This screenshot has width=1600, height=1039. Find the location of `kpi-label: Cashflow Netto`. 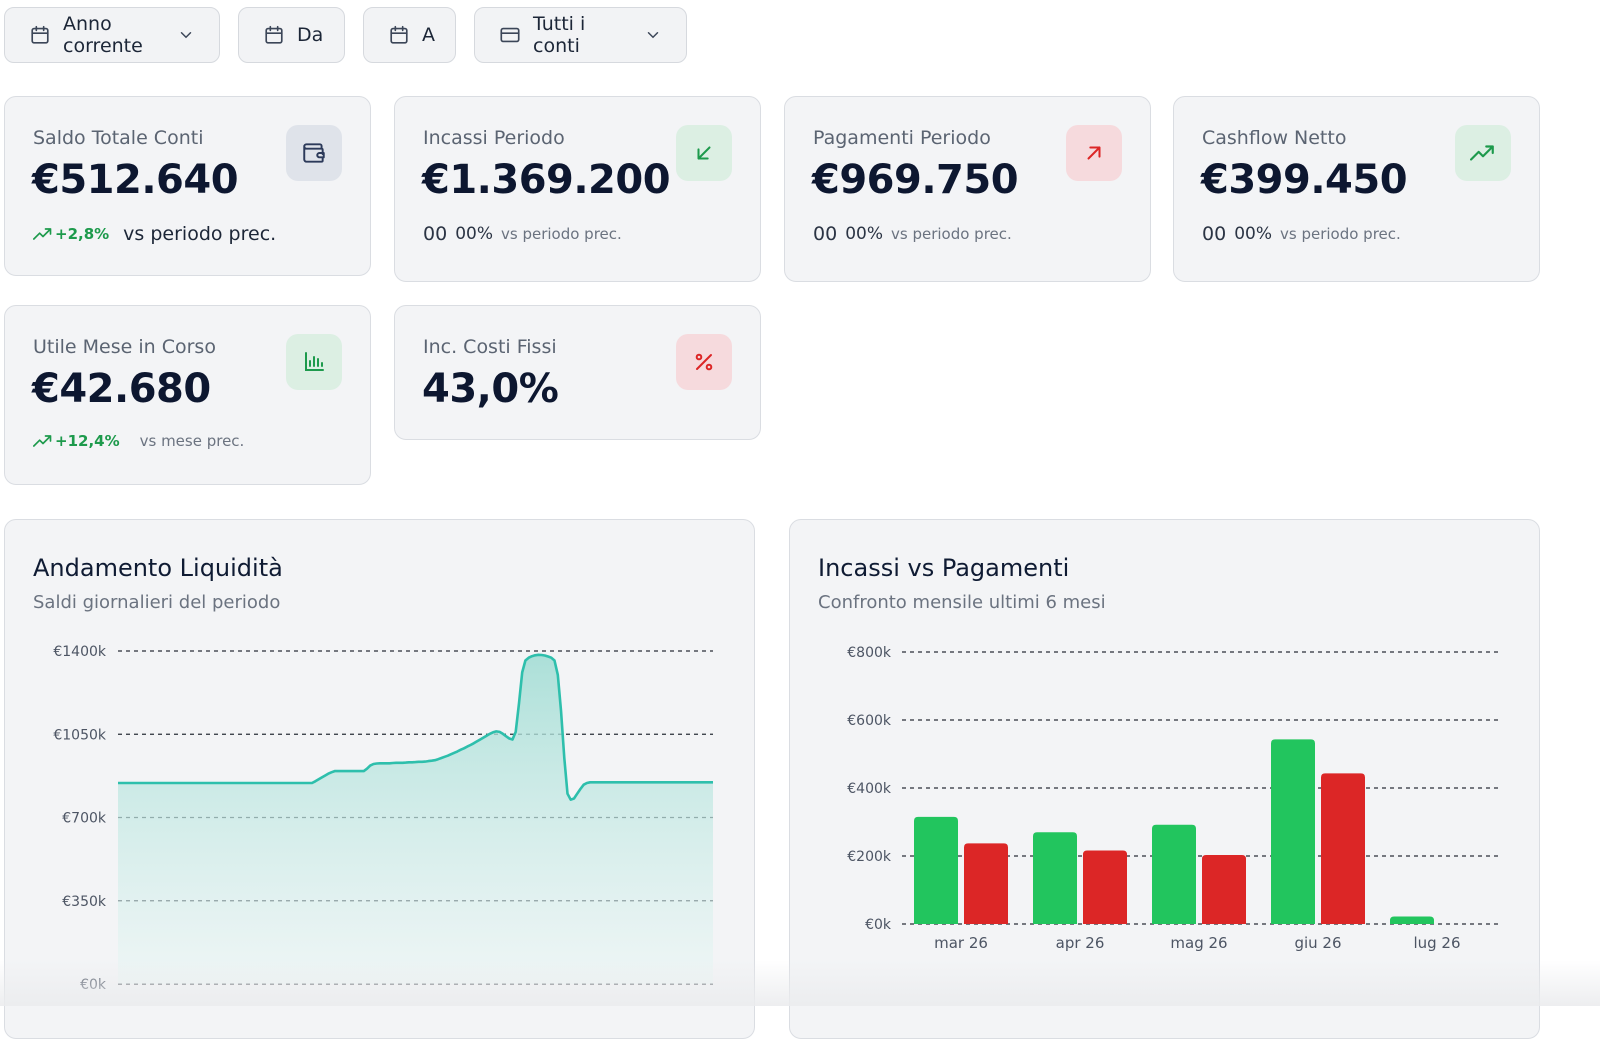

kpi-label: Cashflow Netto is located at coordinates (1274, 138).